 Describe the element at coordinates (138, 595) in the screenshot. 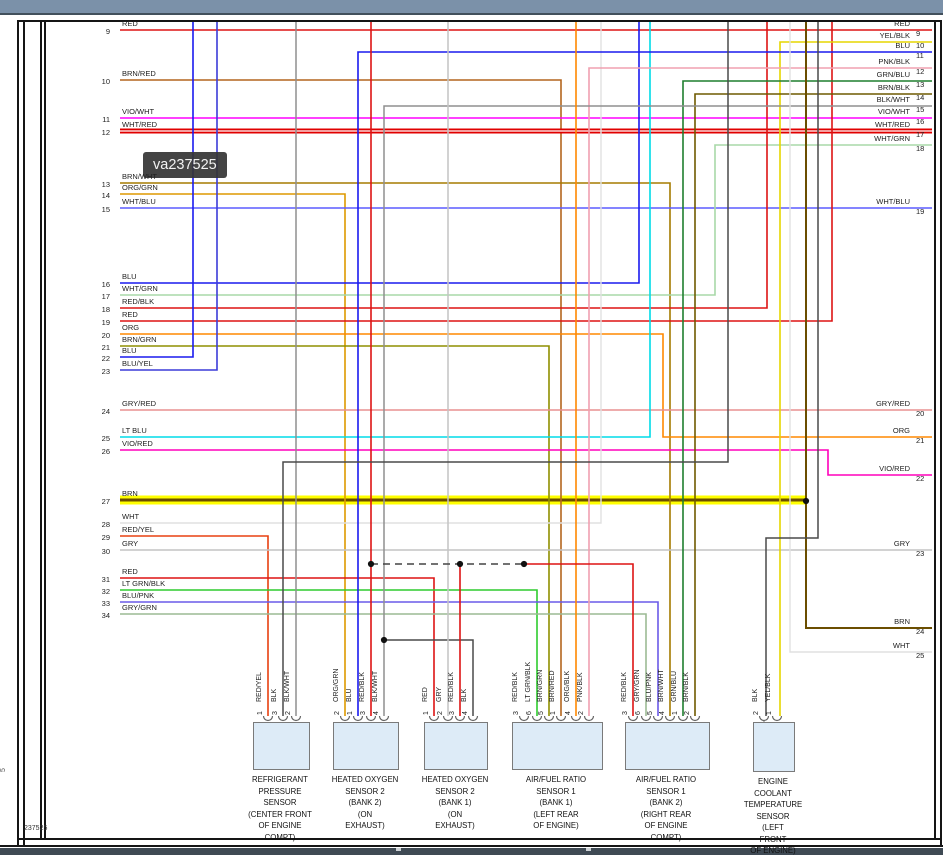

I see `left-pin-code-33: BLU/PNK` at that location.